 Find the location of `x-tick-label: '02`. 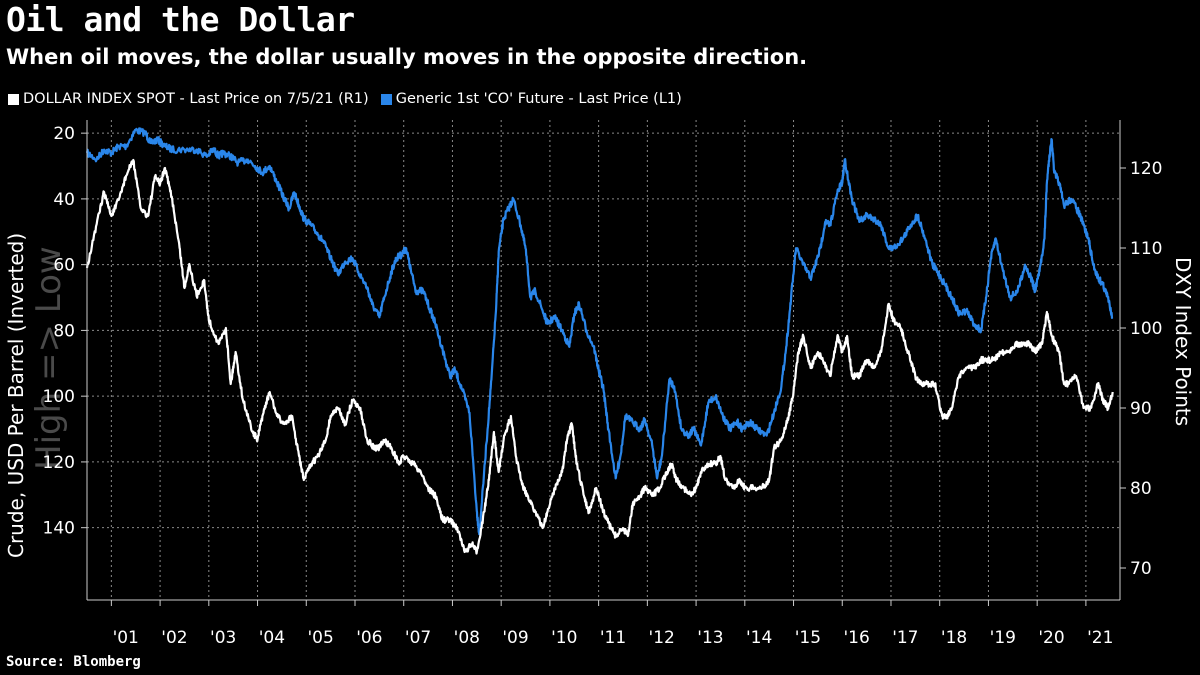

x-tick-label: '02 is located at coordinates (174, 638).